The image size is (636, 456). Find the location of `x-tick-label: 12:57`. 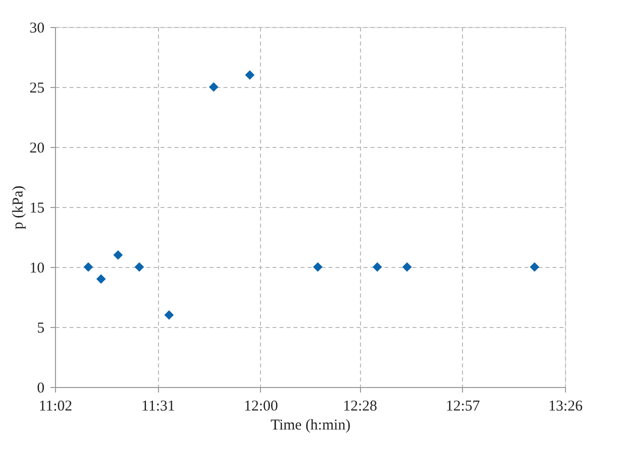

x-tick-label: 12:57 is located at coordinates (463, 406).